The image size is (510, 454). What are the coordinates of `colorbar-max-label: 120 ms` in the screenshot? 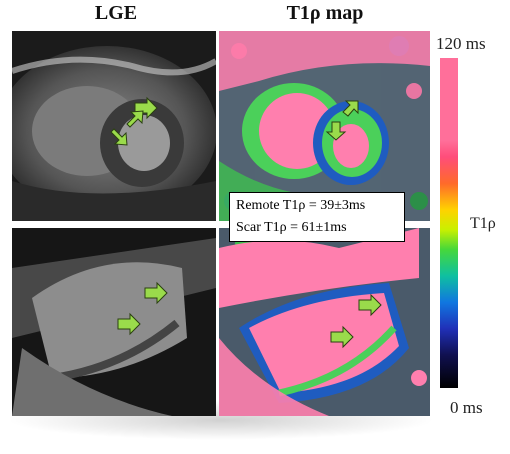 It's located at (461, 43).